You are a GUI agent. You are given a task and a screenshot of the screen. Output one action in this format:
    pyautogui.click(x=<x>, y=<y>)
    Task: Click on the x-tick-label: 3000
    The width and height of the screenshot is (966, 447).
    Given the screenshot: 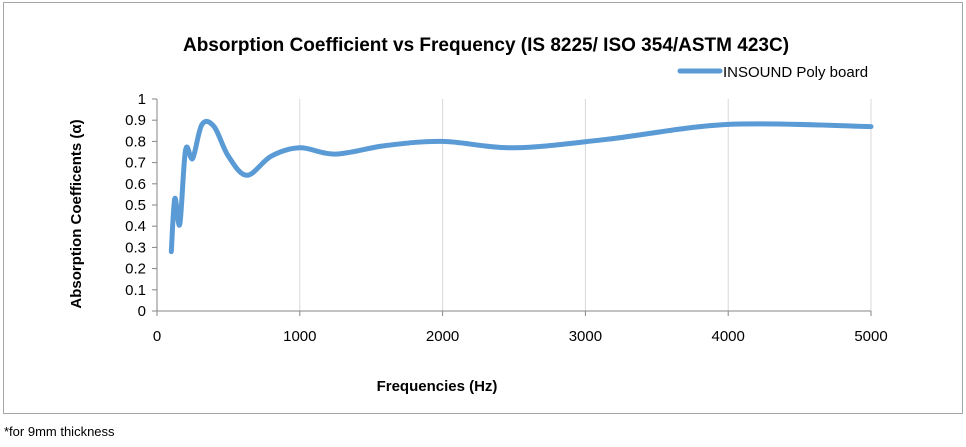 What is the action you would take?
    pyautogui.click(x=585, y=336)
    